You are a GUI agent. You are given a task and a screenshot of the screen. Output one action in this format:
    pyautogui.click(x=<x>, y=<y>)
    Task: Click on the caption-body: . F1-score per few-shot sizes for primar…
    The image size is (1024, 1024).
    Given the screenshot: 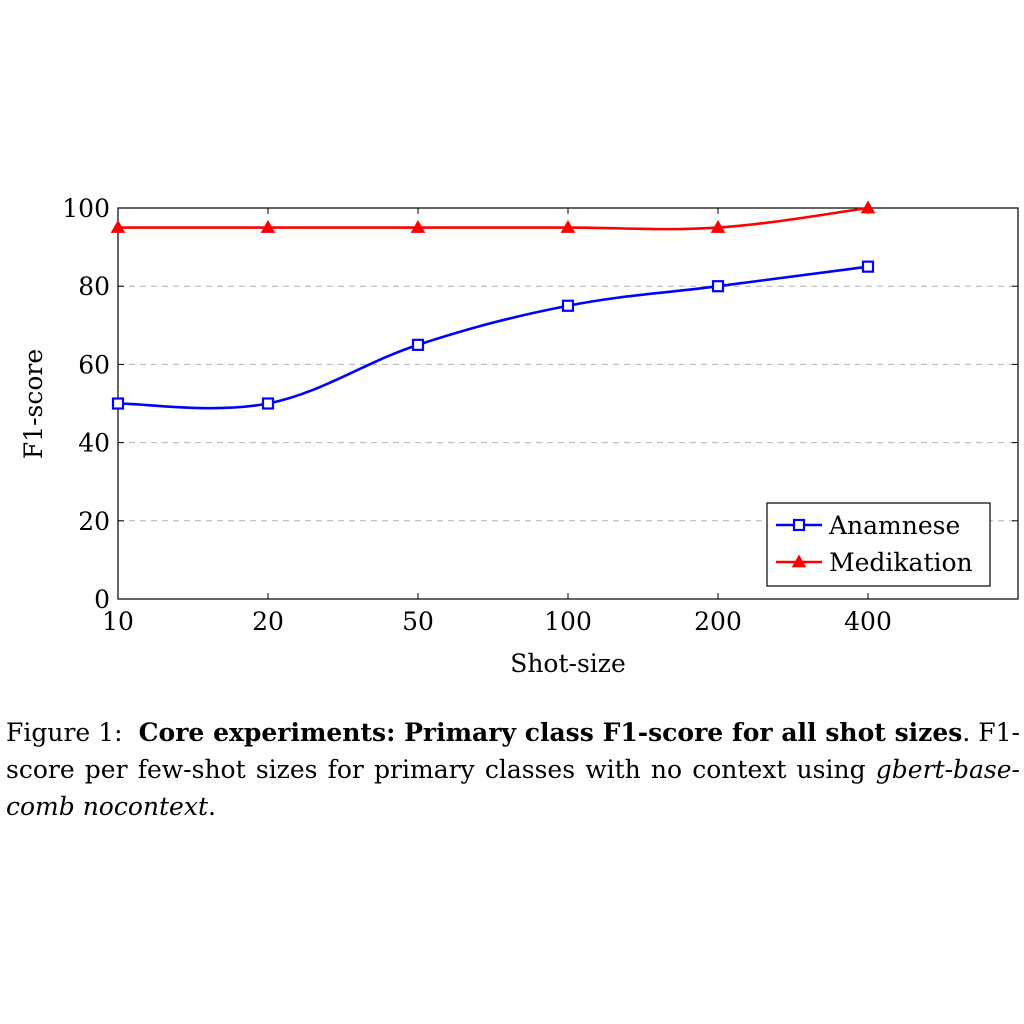 What is the action you would take?
    pyautogui.click(x=513, y=751)
    